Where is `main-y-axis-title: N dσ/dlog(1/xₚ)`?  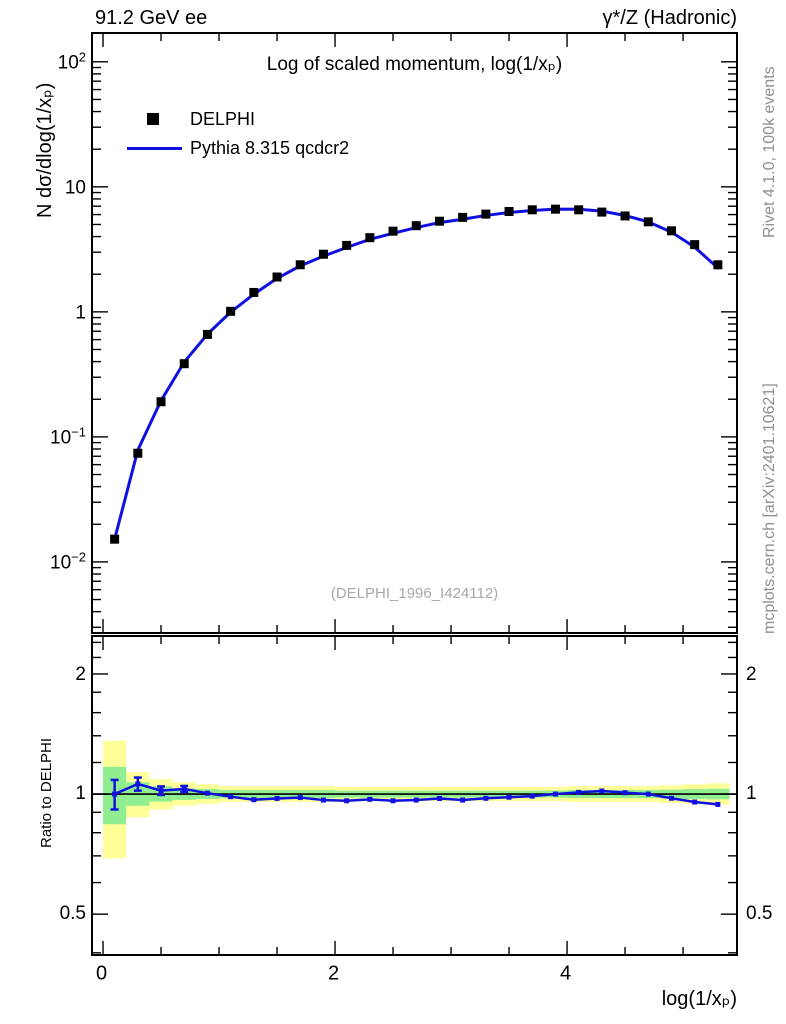 main-y-axis-title: N dσ/dlog(1/xₚ) is located at coordinates (45, 150).